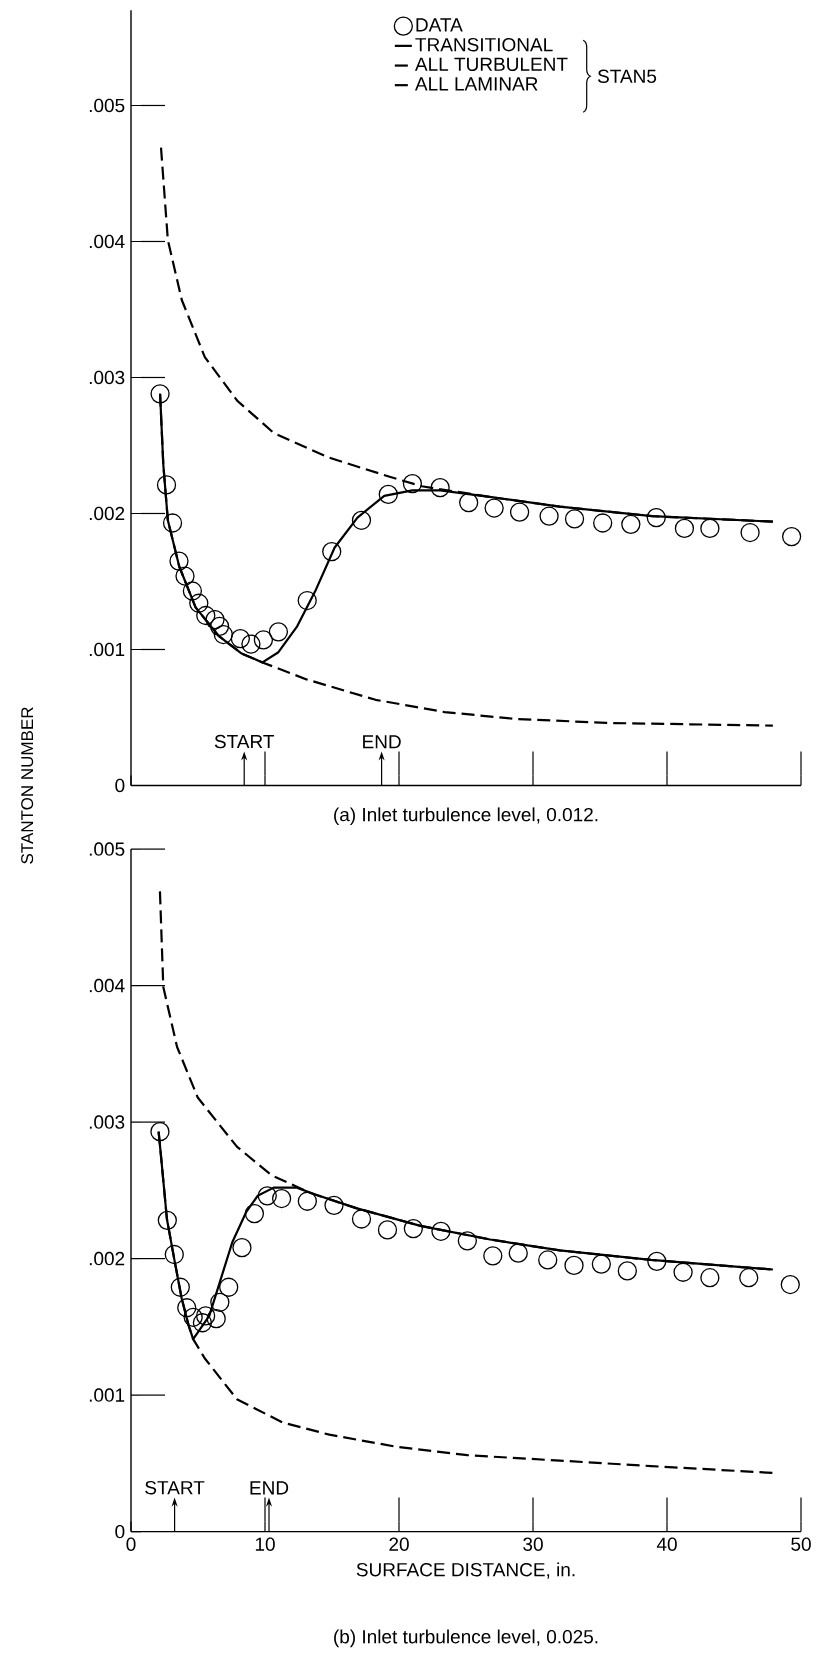 Image resolution: width=818 pixels, height=1655 pixels. I want to click on x-tick-label: 30, so click(533, 1544).